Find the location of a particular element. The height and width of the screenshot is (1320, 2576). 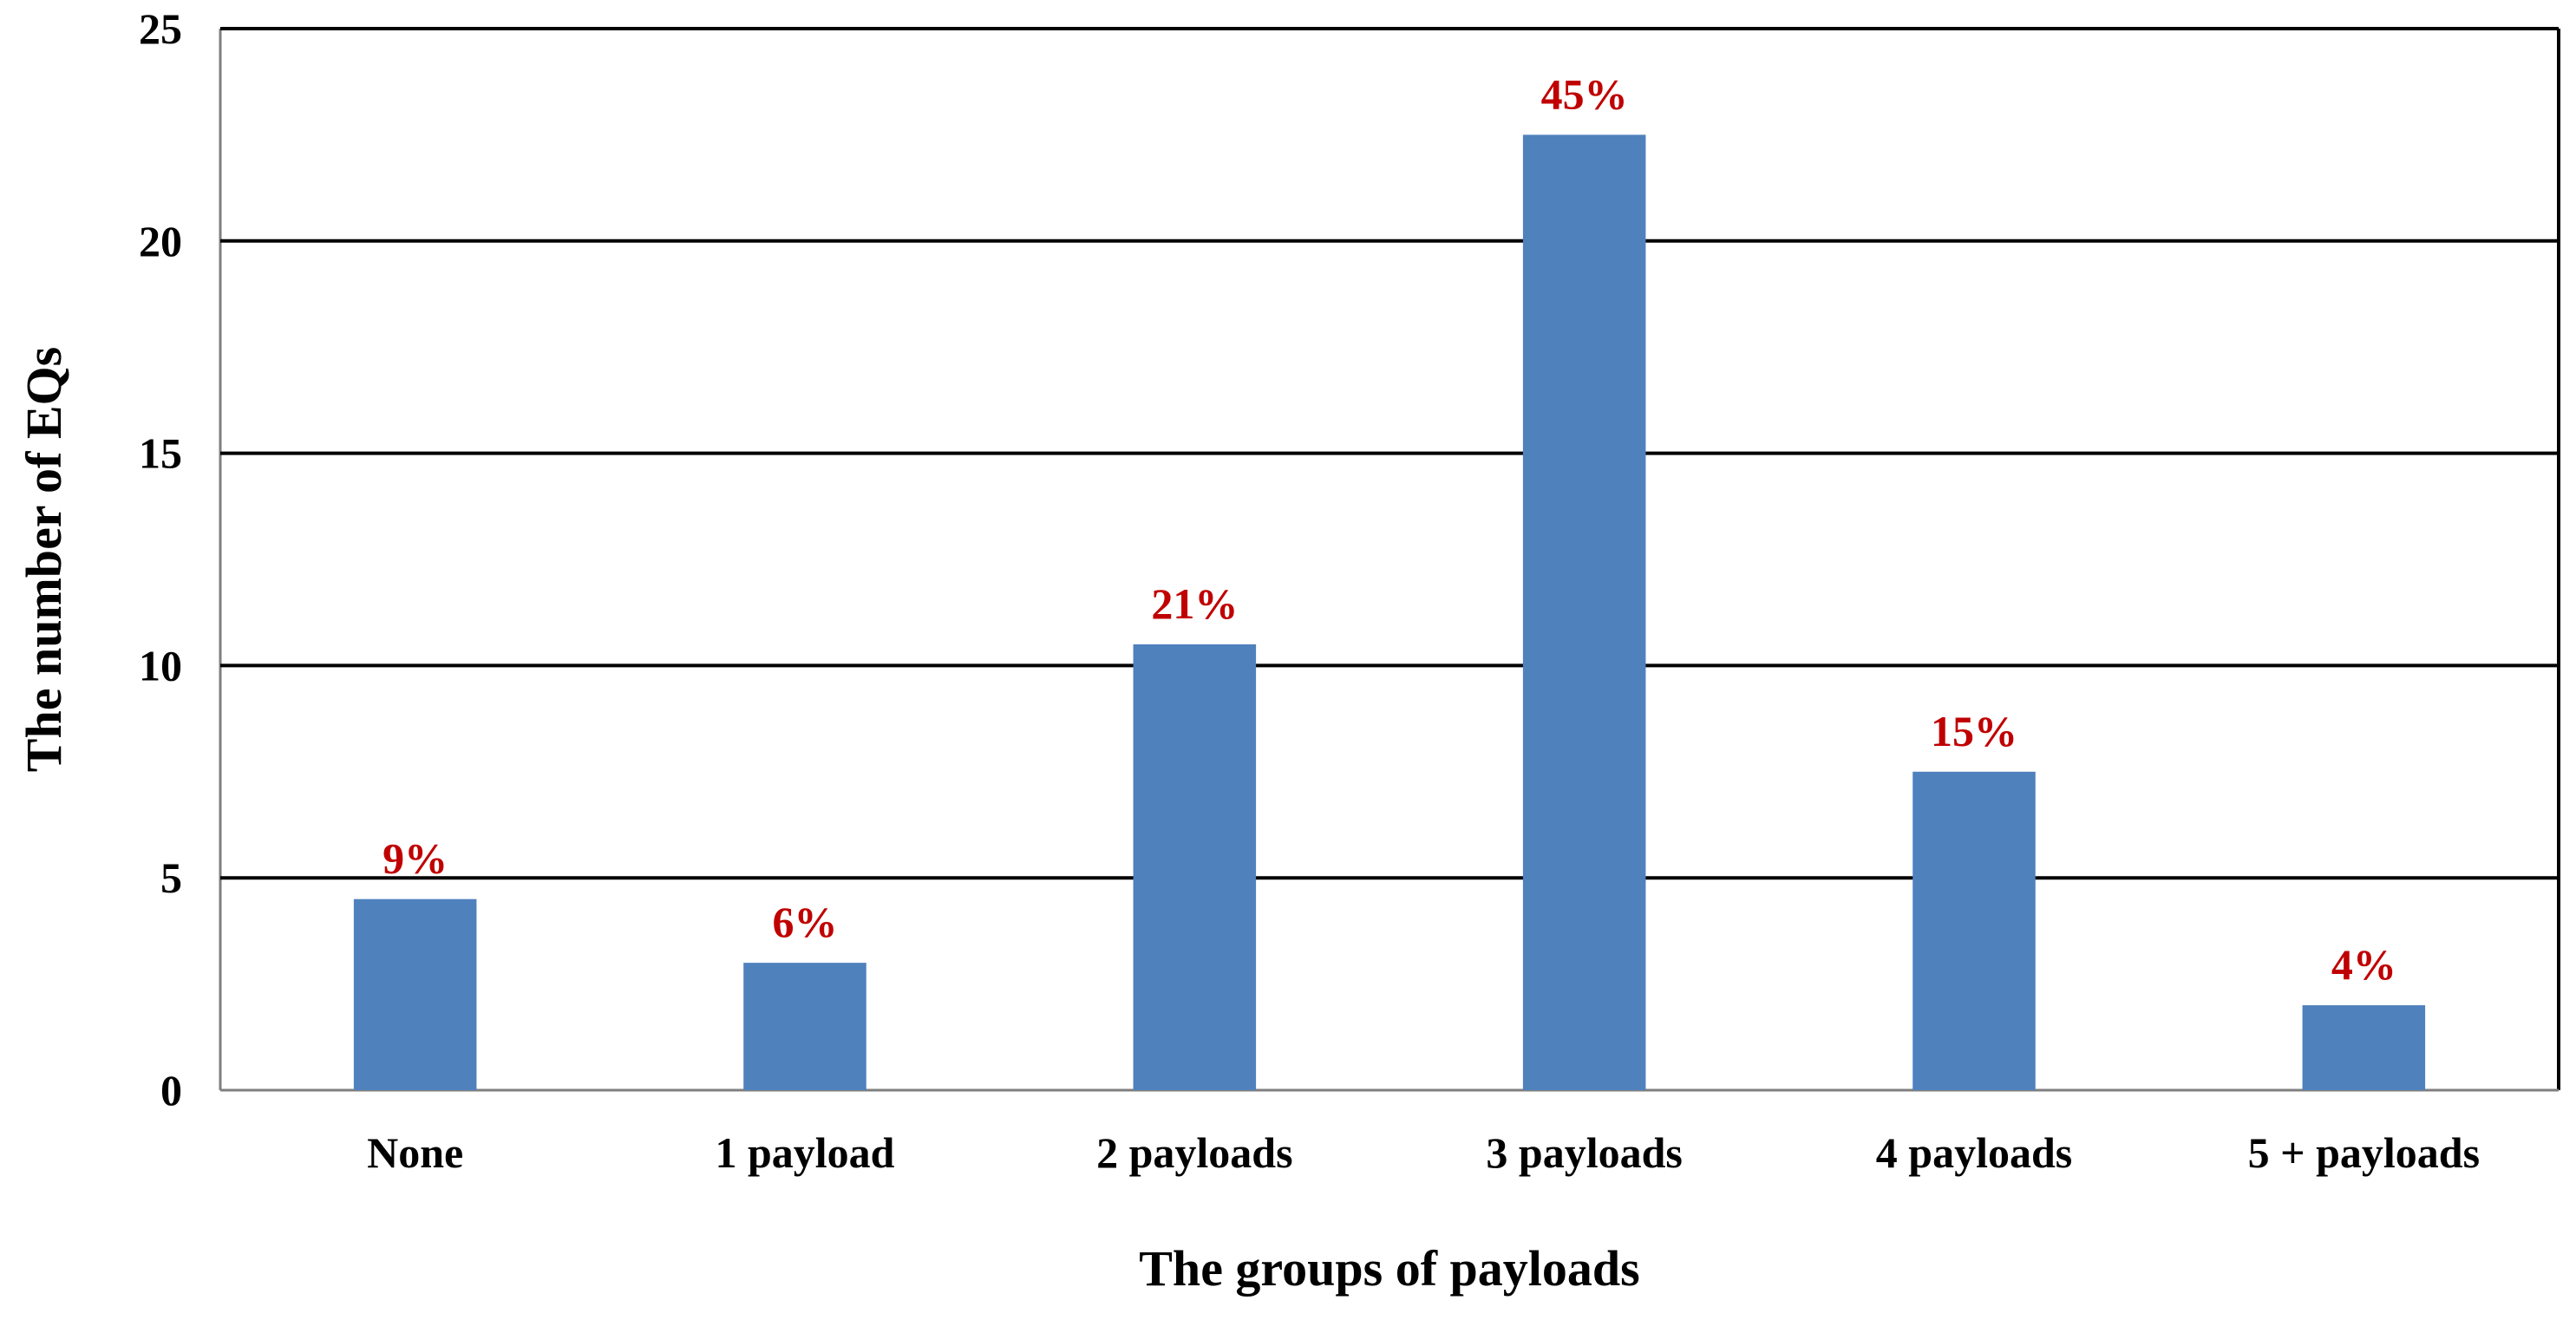

y-tick-label: 20 is located at coordinates (160, 241).